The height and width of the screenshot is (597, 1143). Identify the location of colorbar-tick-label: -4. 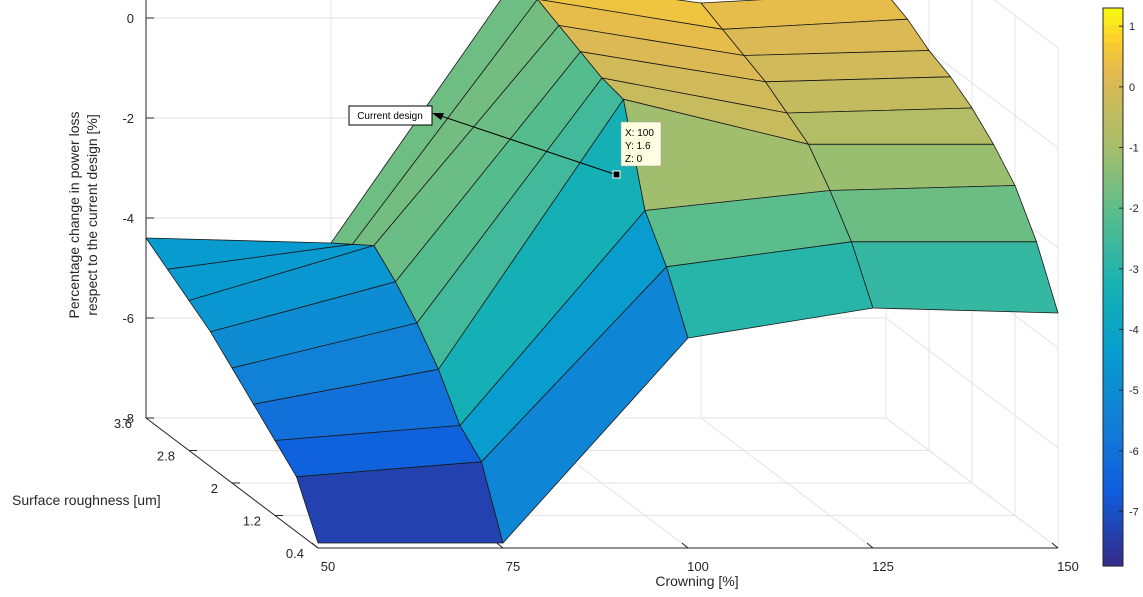
(1134, 330).